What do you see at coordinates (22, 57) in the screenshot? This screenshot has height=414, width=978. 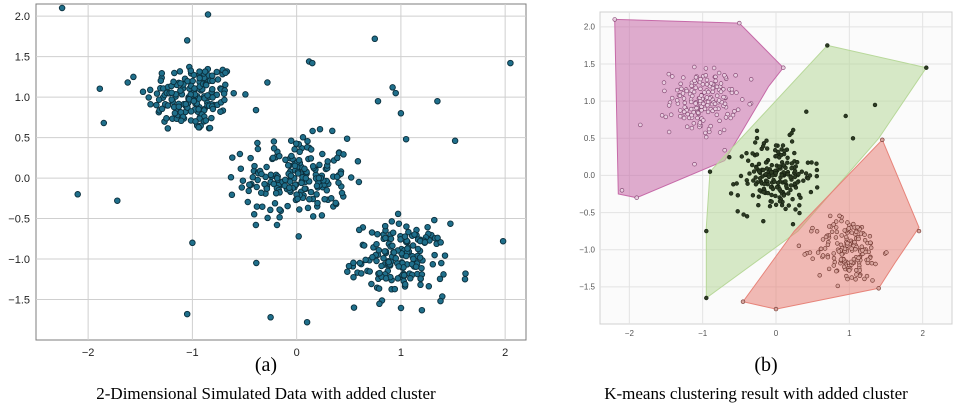 I see `y-tick-label: 1.5` at bounding box center [22, 57].